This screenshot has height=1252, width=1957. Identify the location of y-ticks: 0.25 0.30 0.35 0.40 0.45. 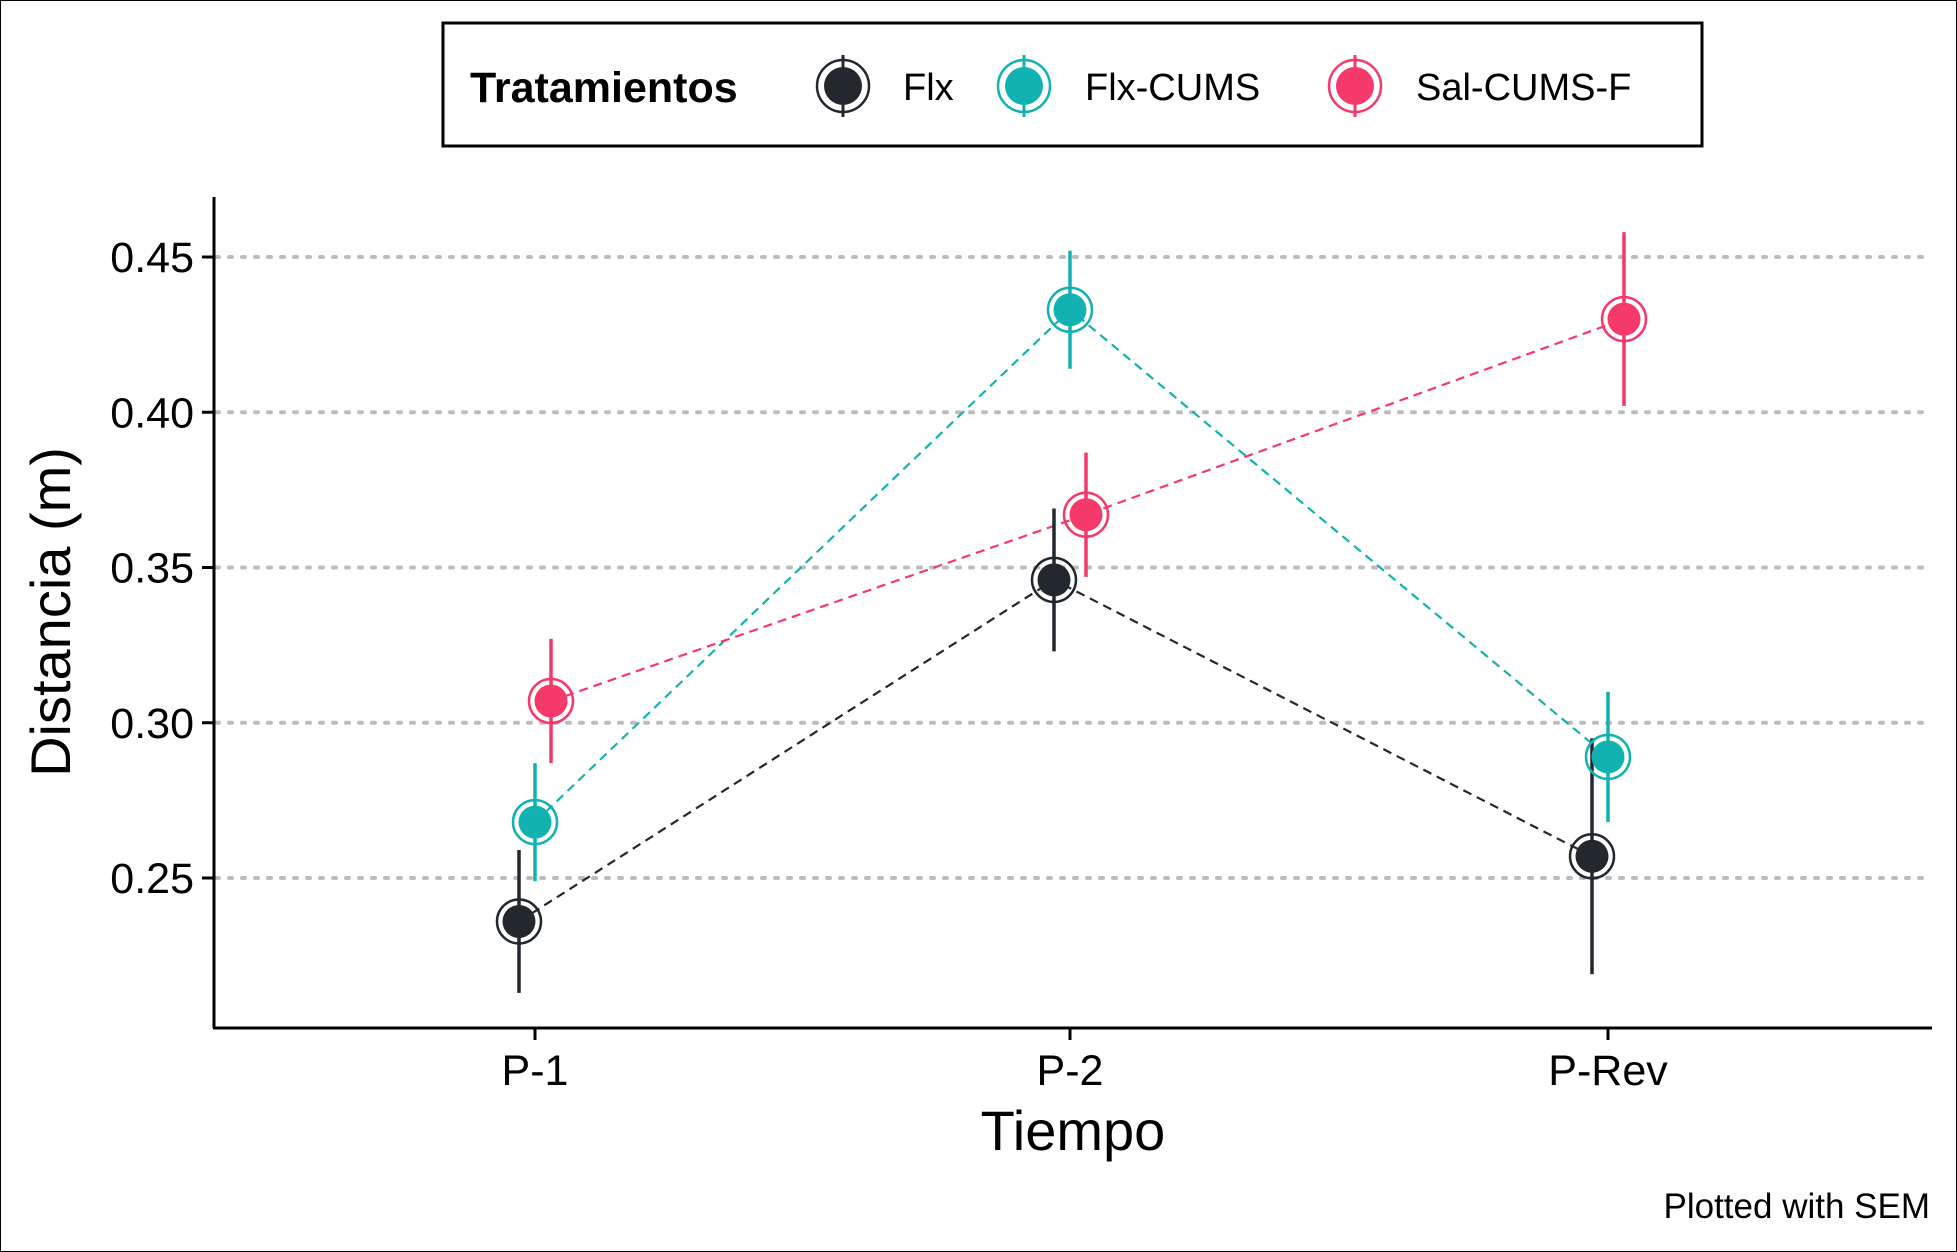
(162, 568).